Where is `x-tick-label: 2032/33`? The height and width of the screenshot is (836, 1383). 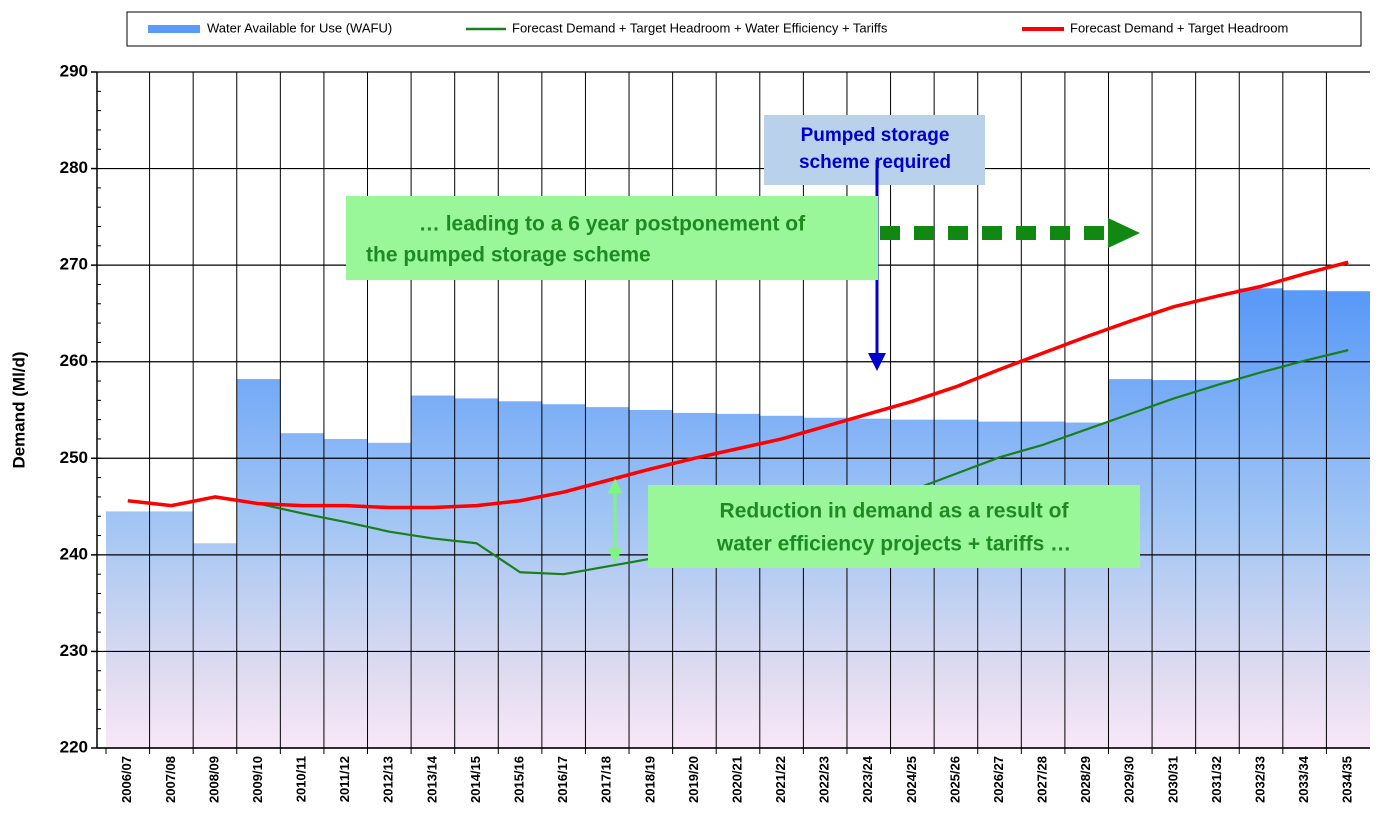 x-tick-label: 2032/33 is located at coordinates (1259, 779).